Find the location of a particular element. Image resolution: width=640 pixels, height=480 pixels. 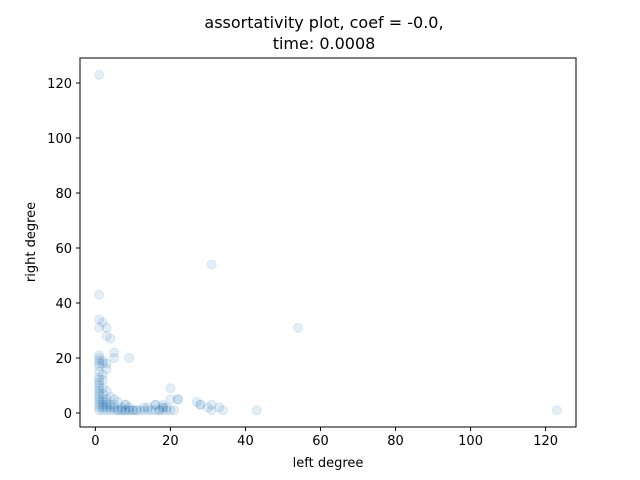

x-tick-label-40: 40 is located at coordinates (245, 441).